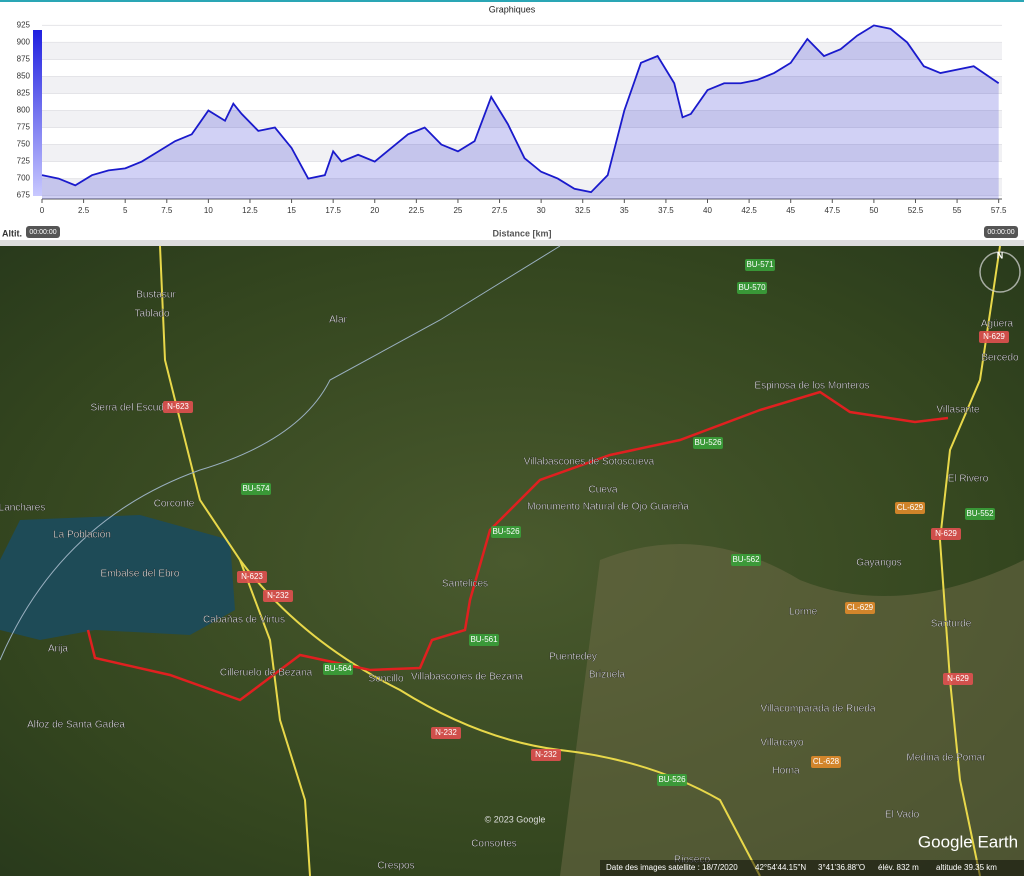 The height and width of the screenshot is (881, 1024). I want to click on place-label: Espinosa de los Monteros, so click(811, 386).